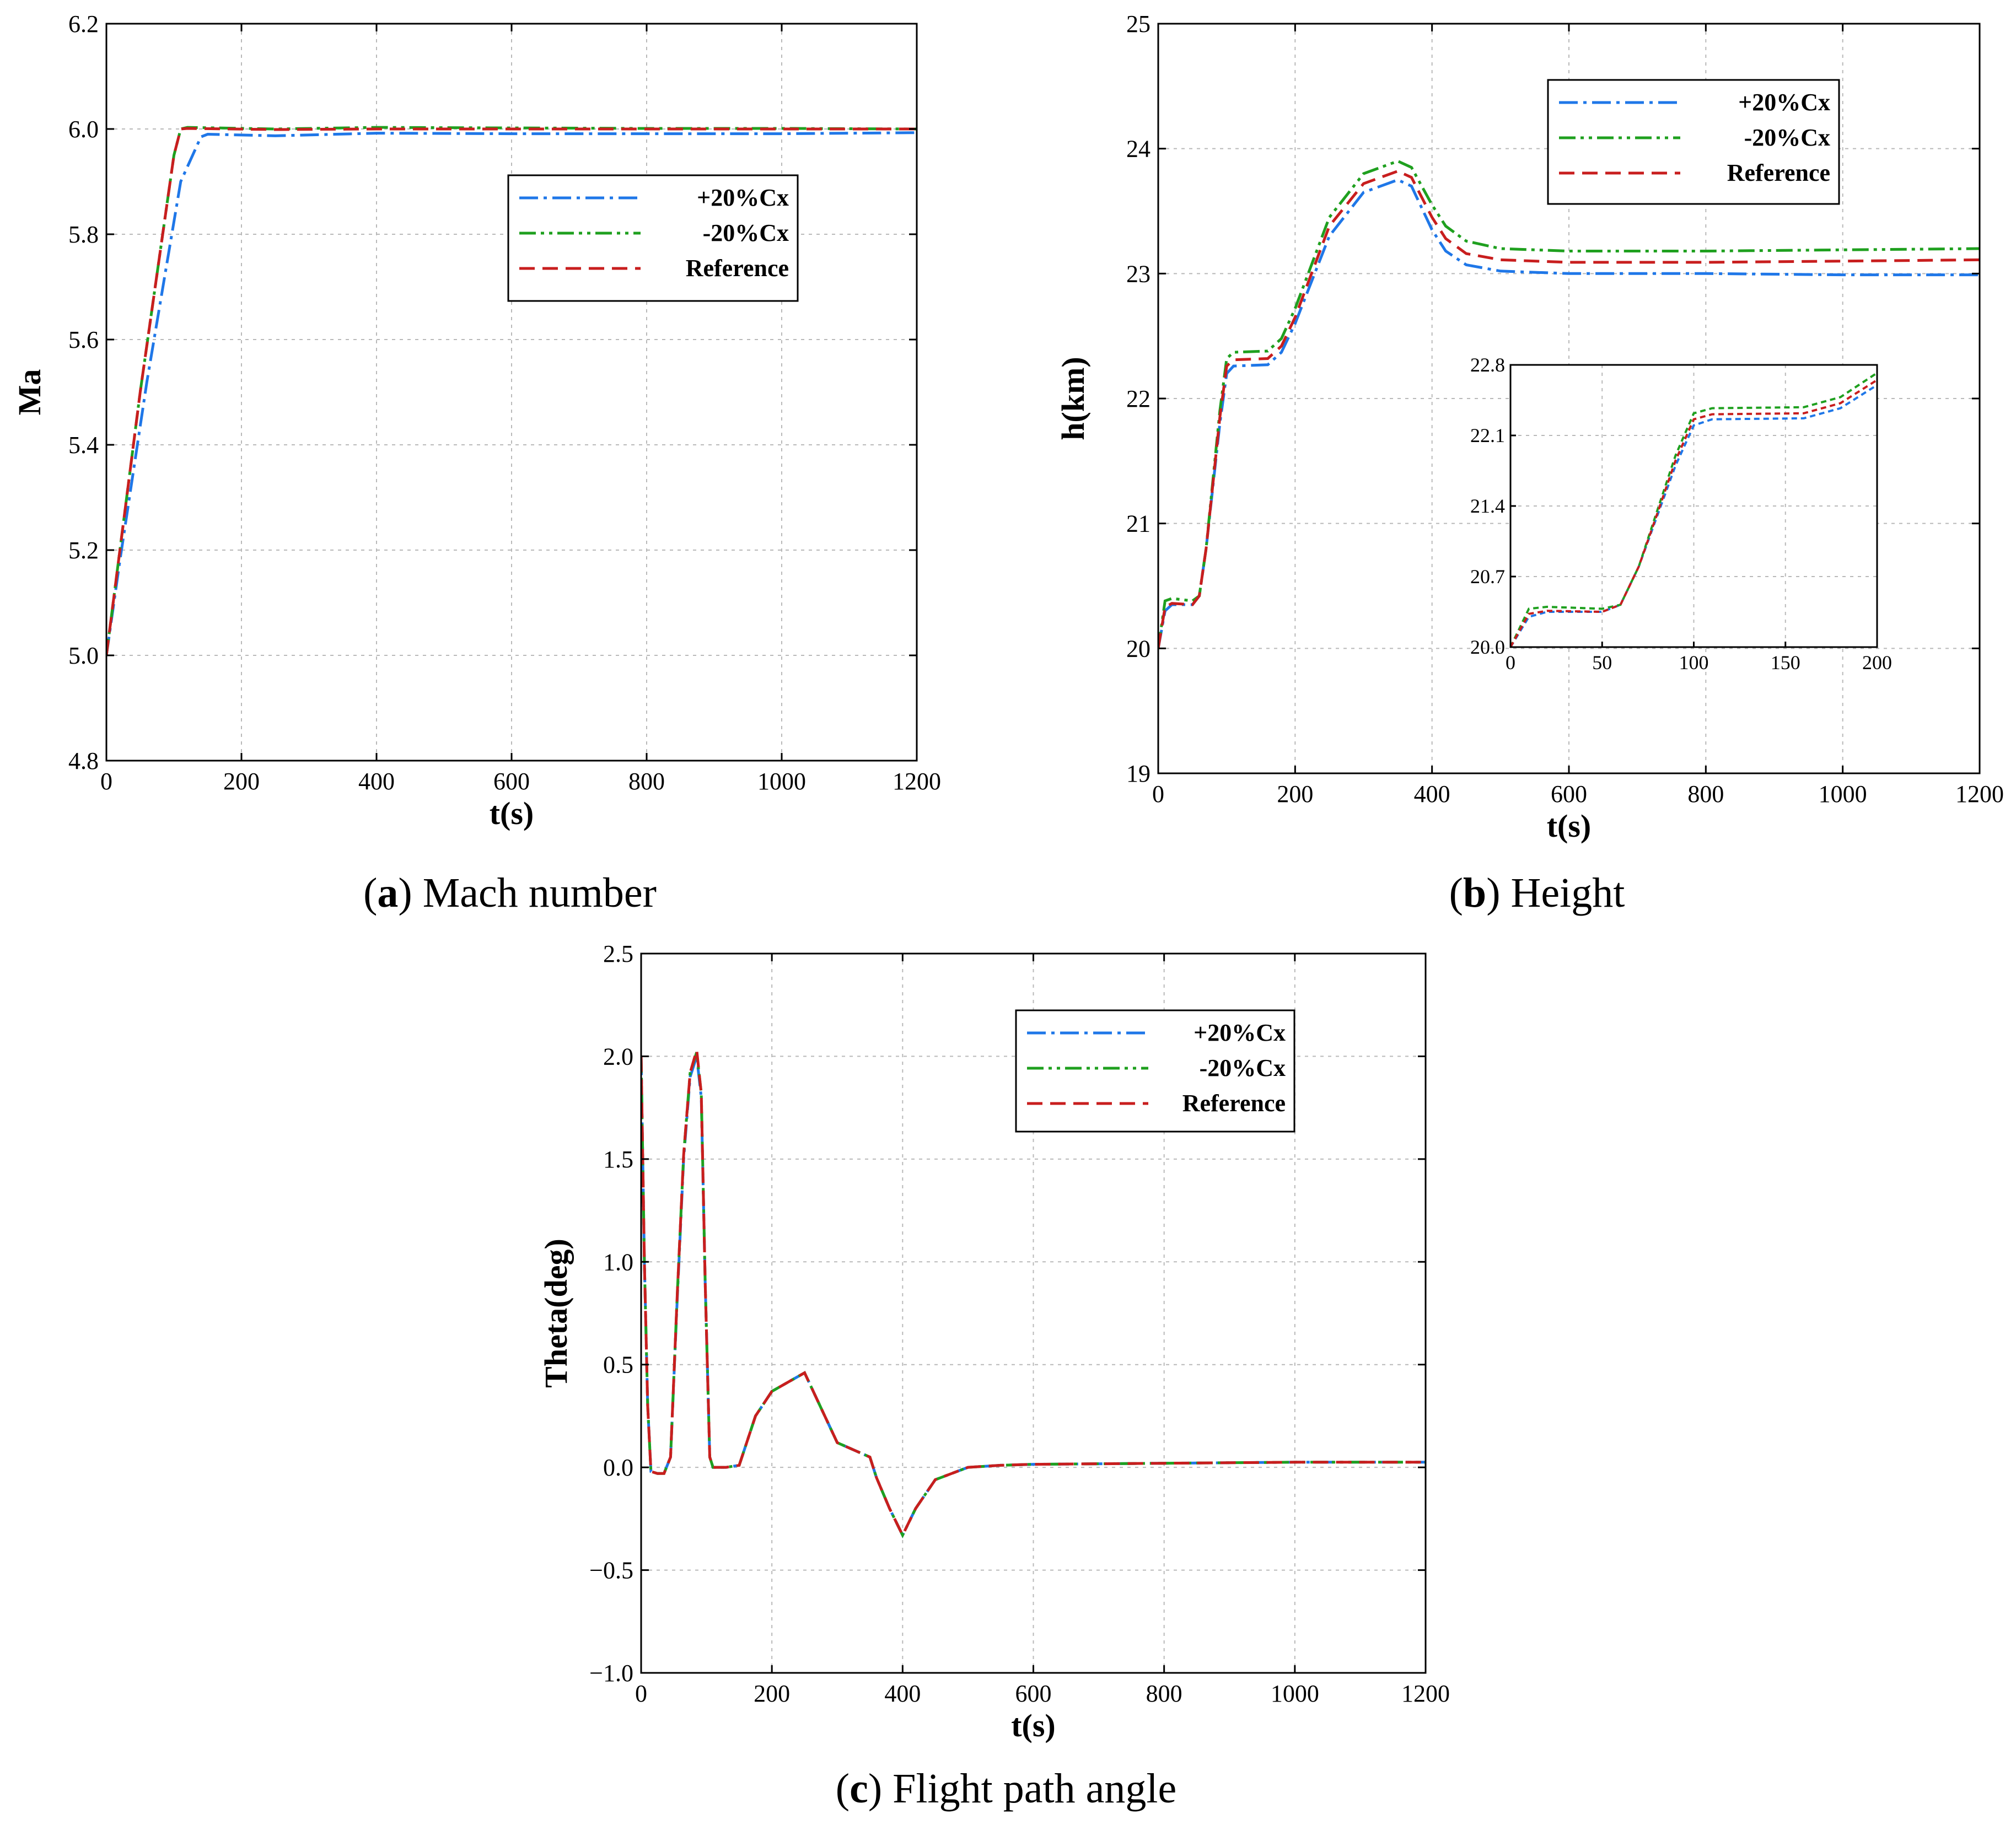  What do you see at coordinates (1488, 435) in the screenshot?
I see `inset-y-tick-label: 22.1` at bounding box center [1488, 435].